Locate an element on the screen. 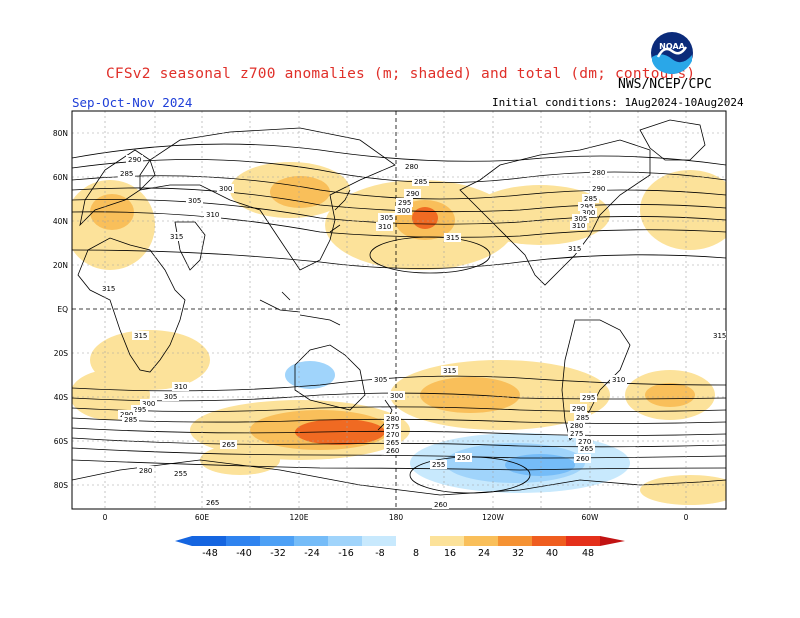 The width and height of the screenshot is (800, 618). lat-label: 60S is located at coordinates (61, 441).